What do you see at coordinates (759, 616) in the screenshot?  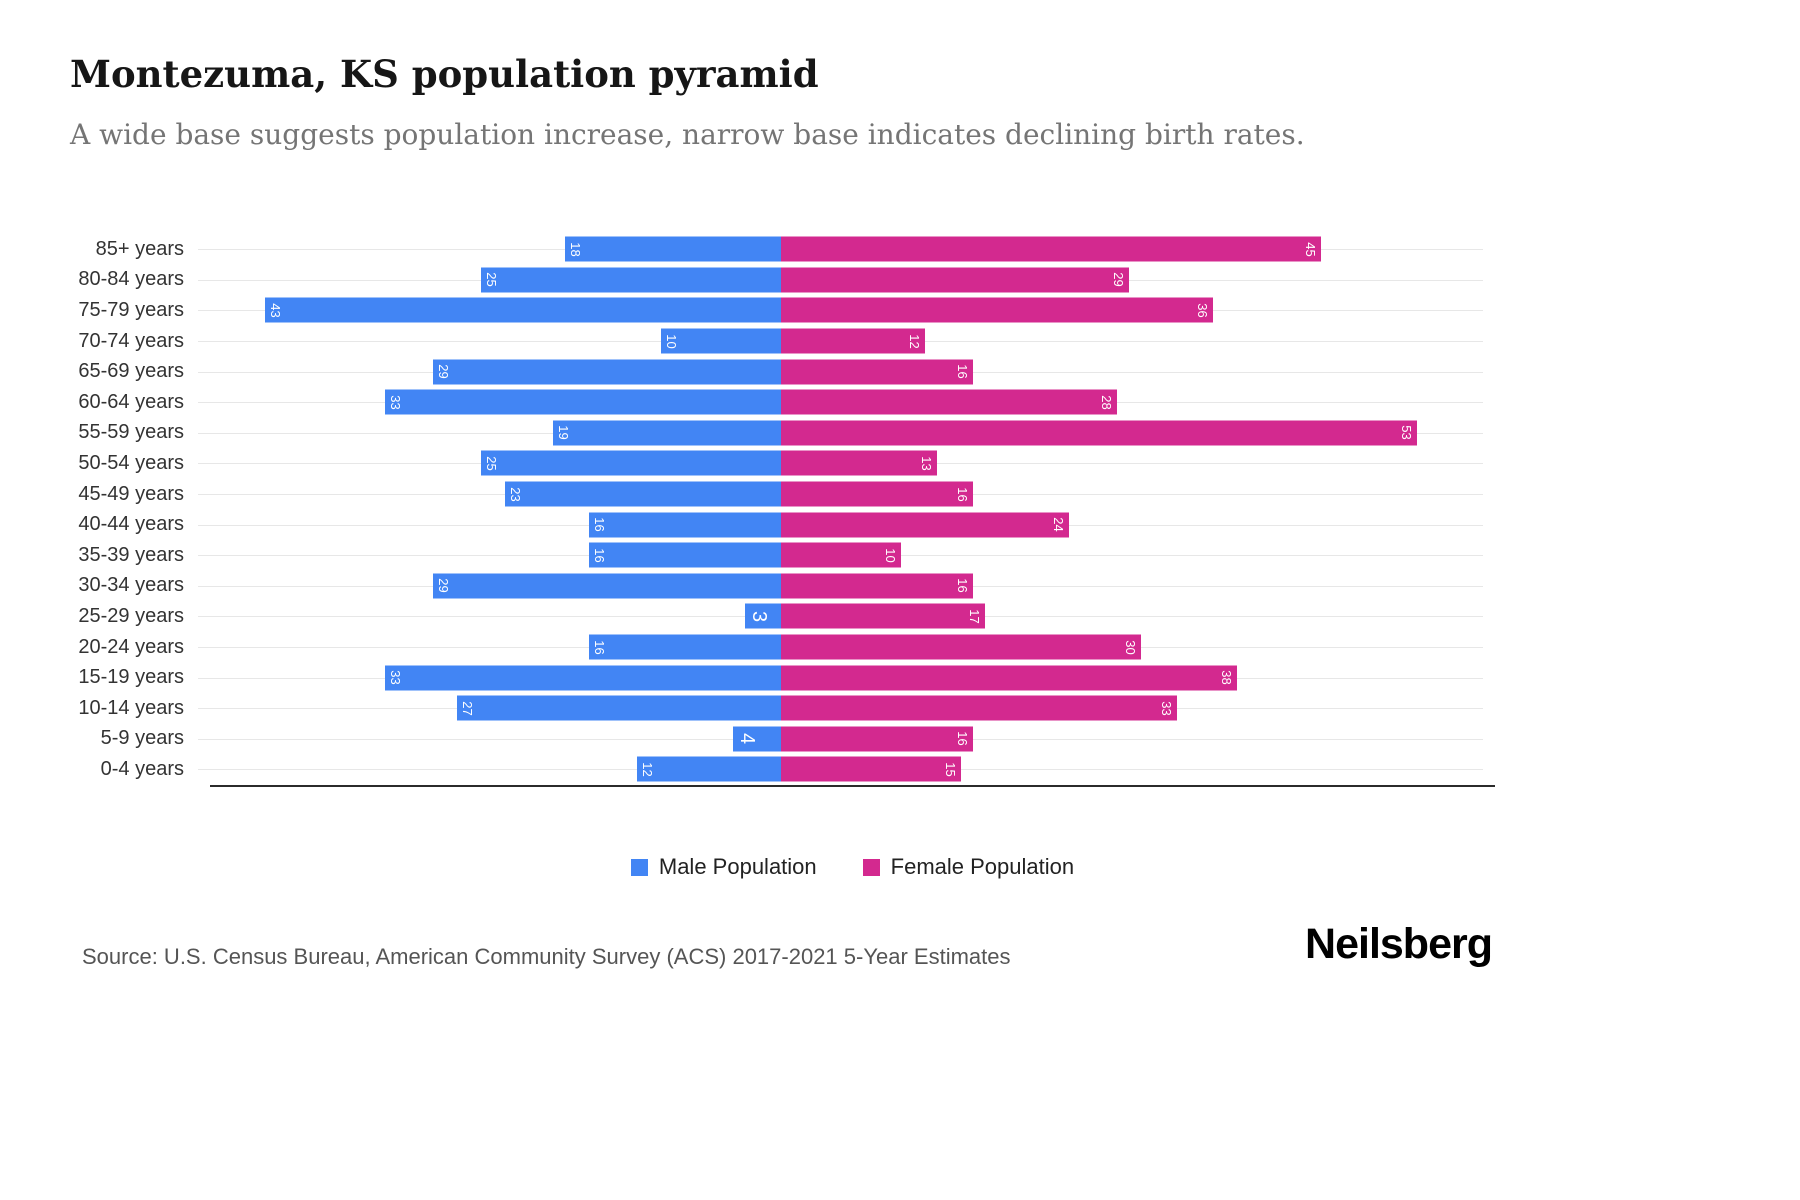 I see `male-bar-value: 3` at bounding box center [759, 616].